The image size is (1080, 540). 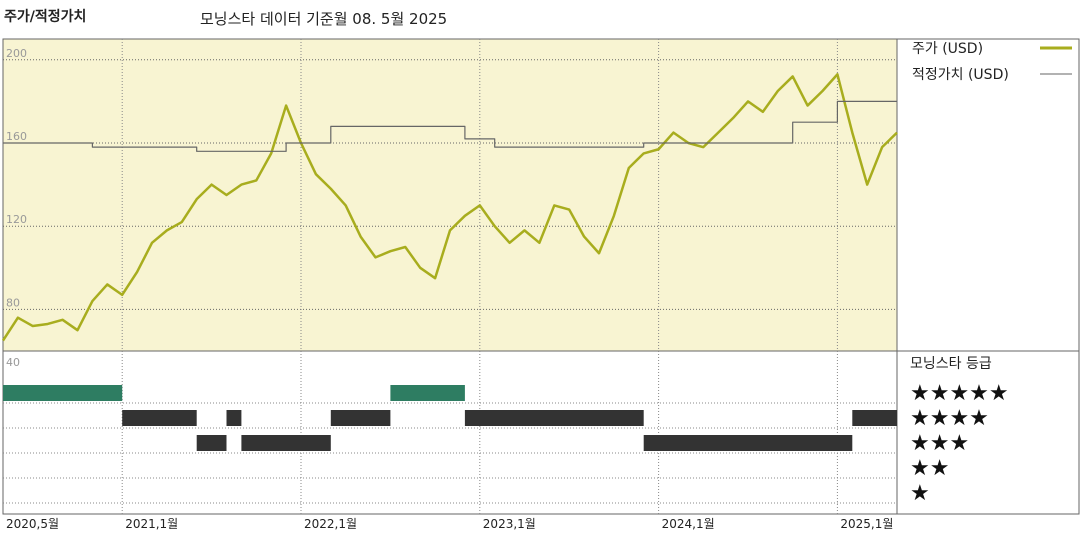 I want to click on x-tick-label: 2024,1월, so click(x=688, y=524).